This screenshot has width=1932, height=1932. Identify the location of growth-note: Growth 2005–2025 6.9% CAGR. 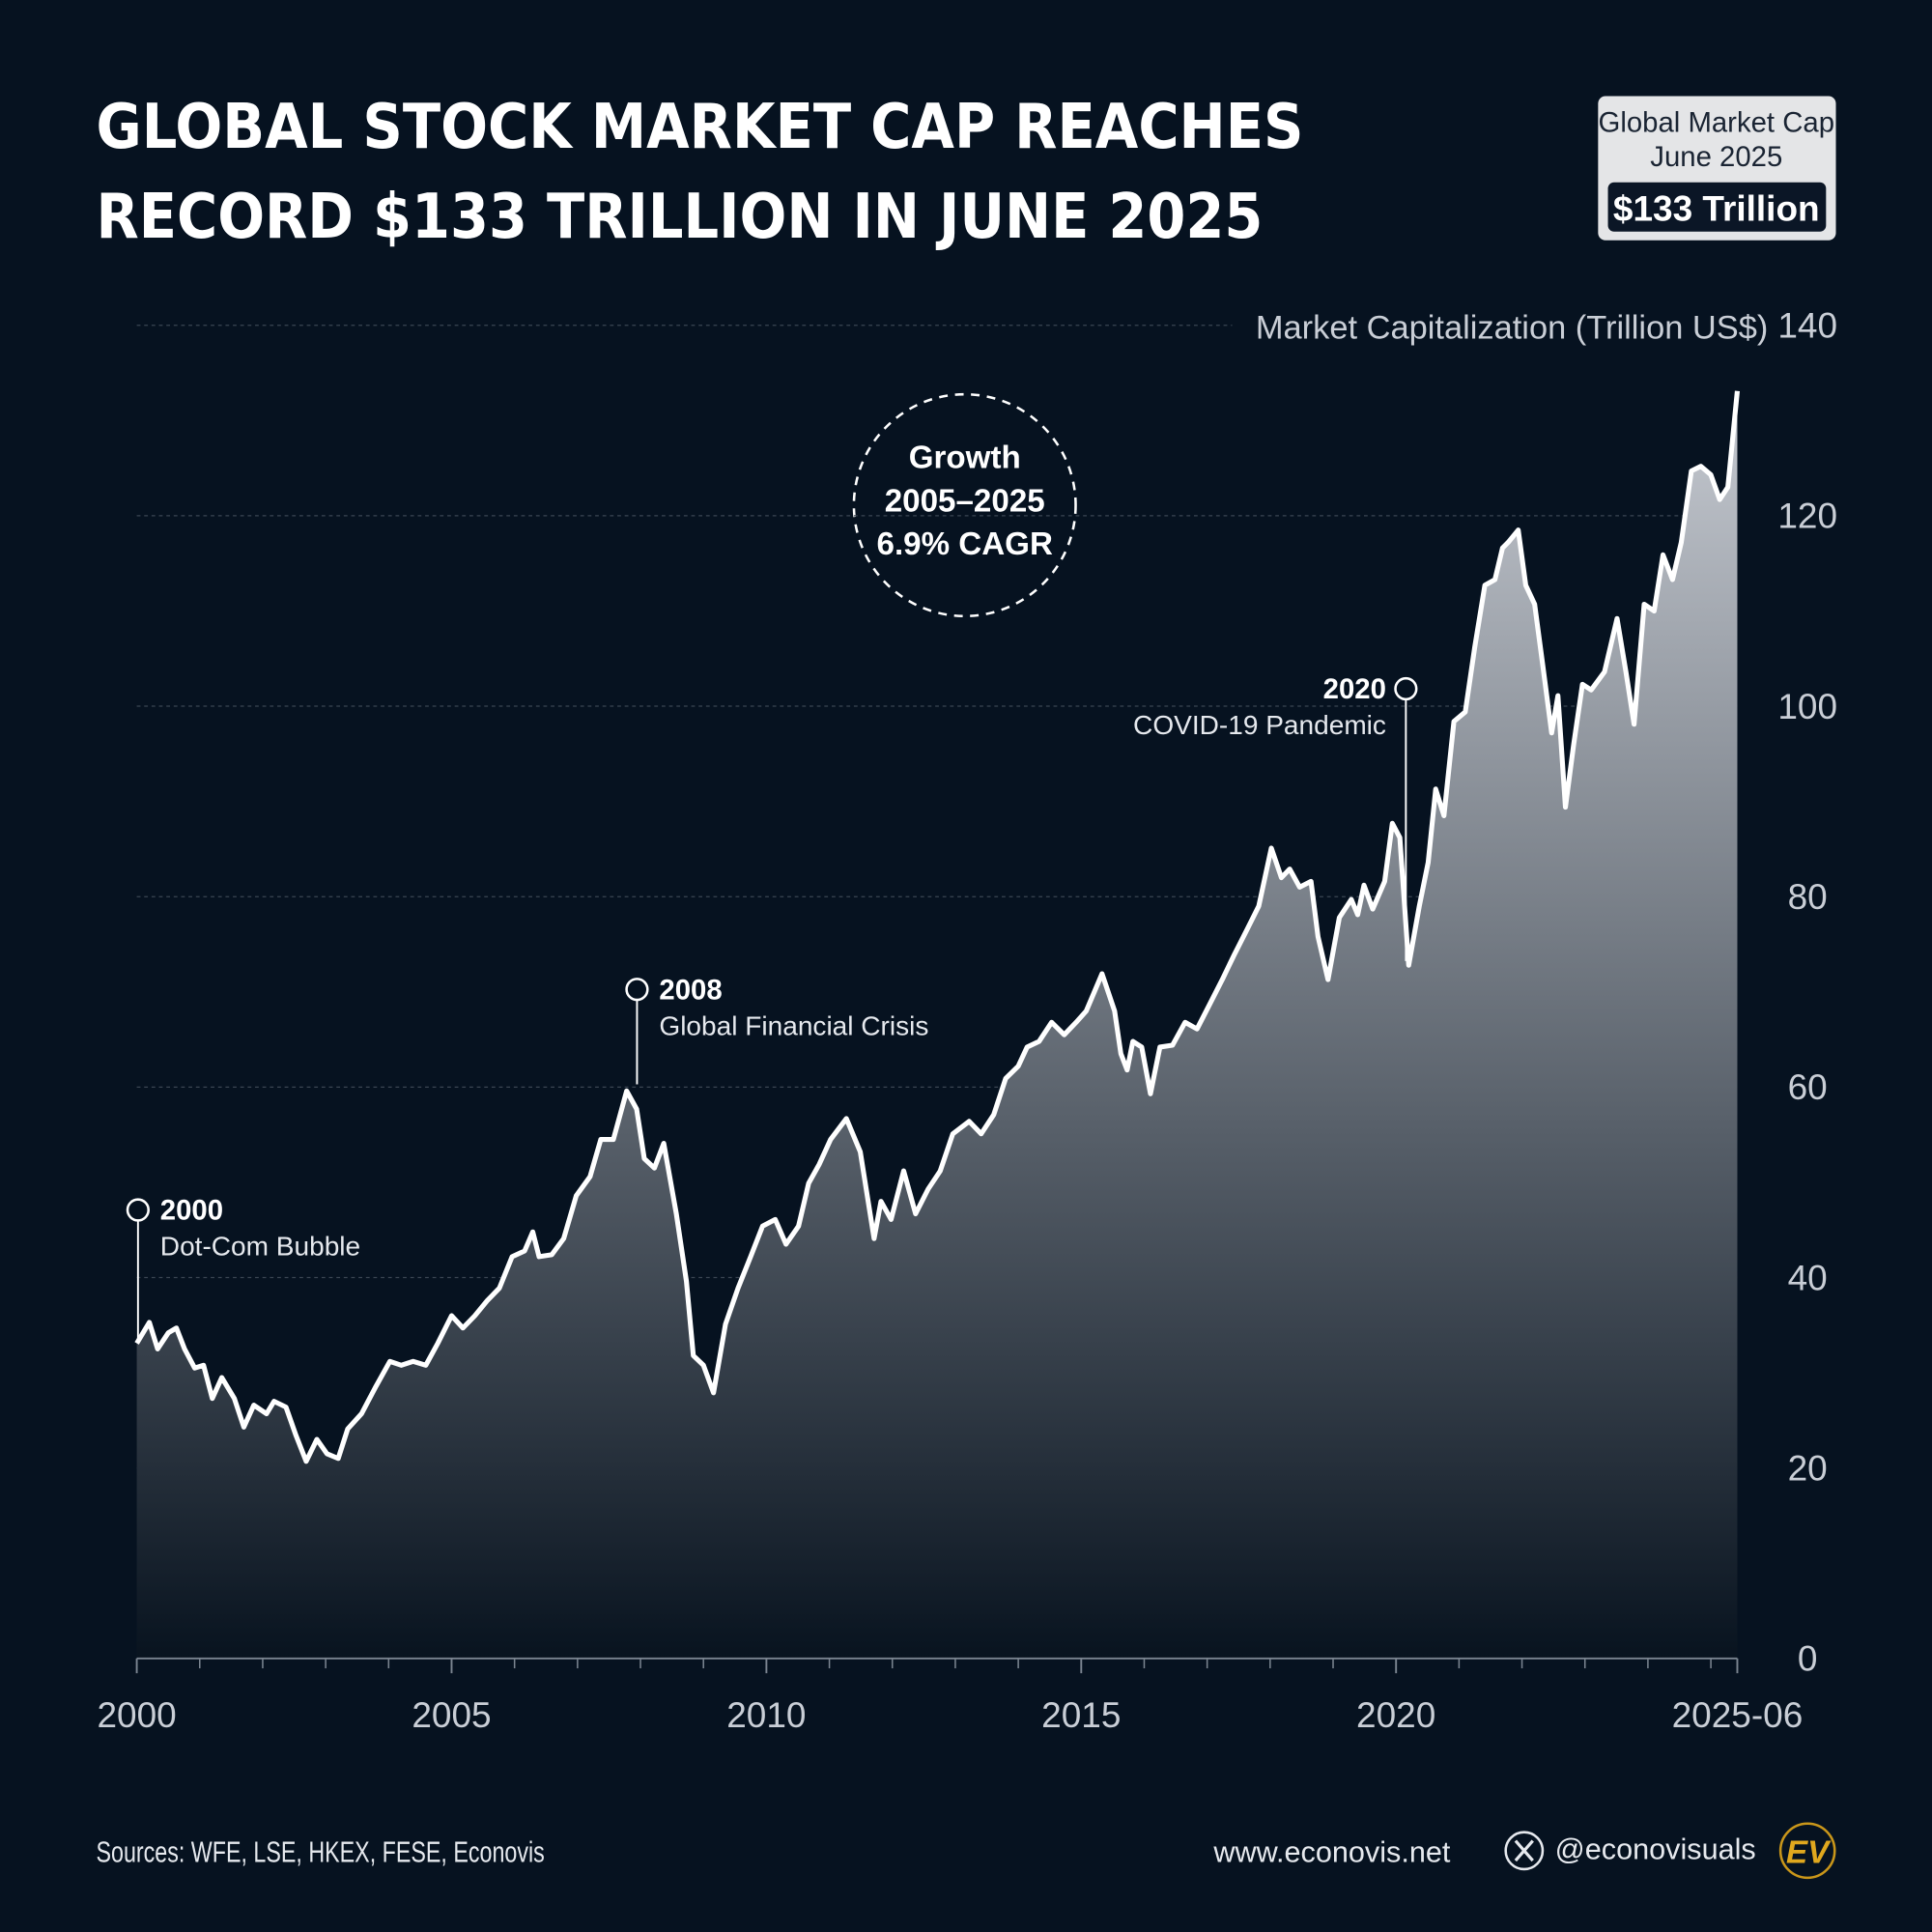
(964, 505).